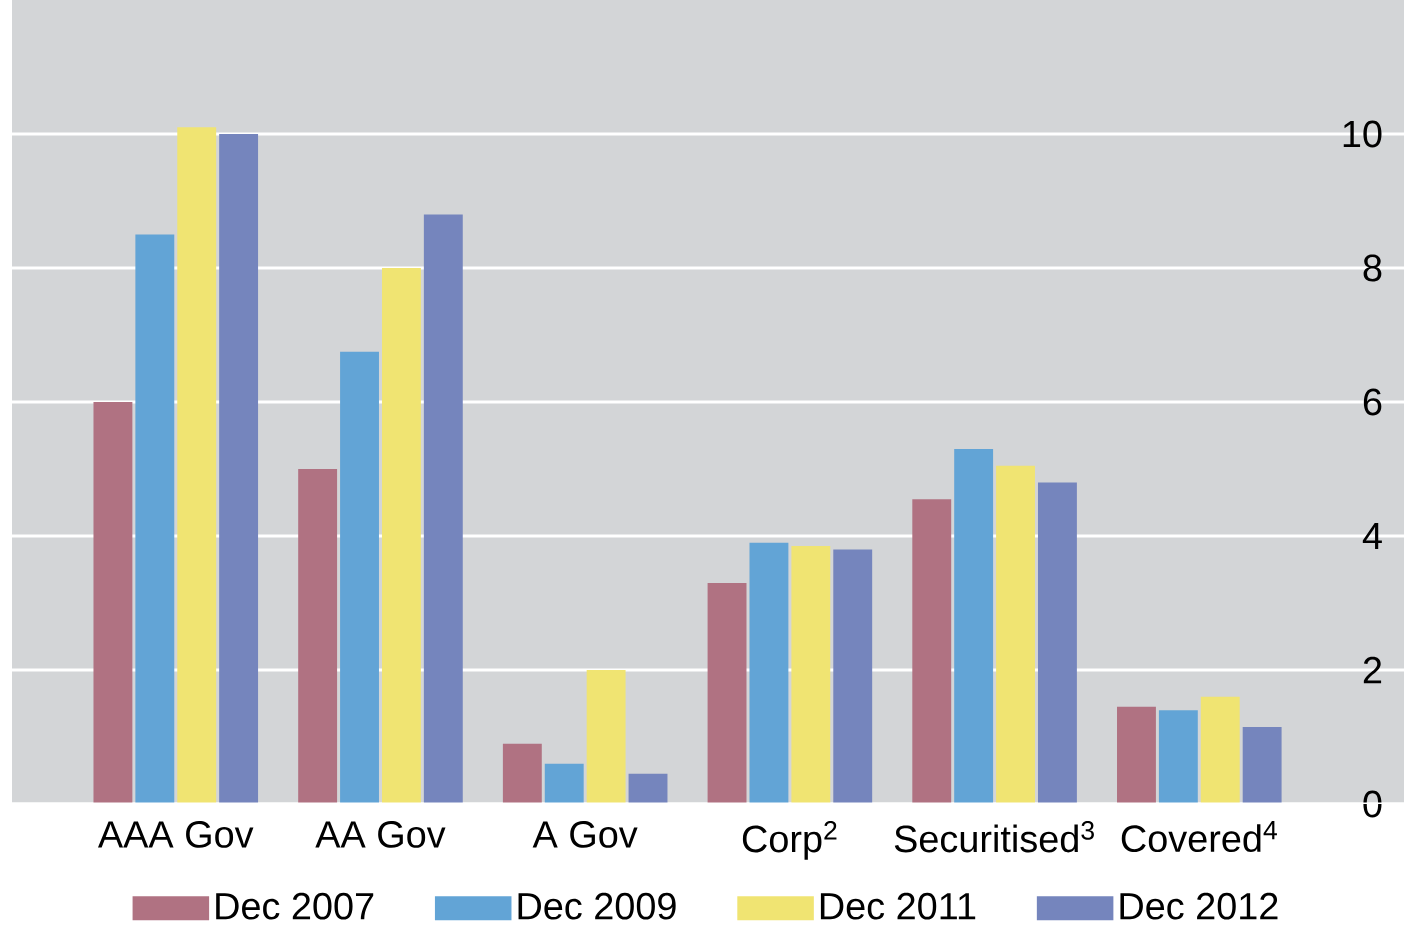 This screenshot has width=1404, height=937. Describe the element at coordinates (1199, 906) in the screenshot. I see `legend-label: Dec 2012` at that location.